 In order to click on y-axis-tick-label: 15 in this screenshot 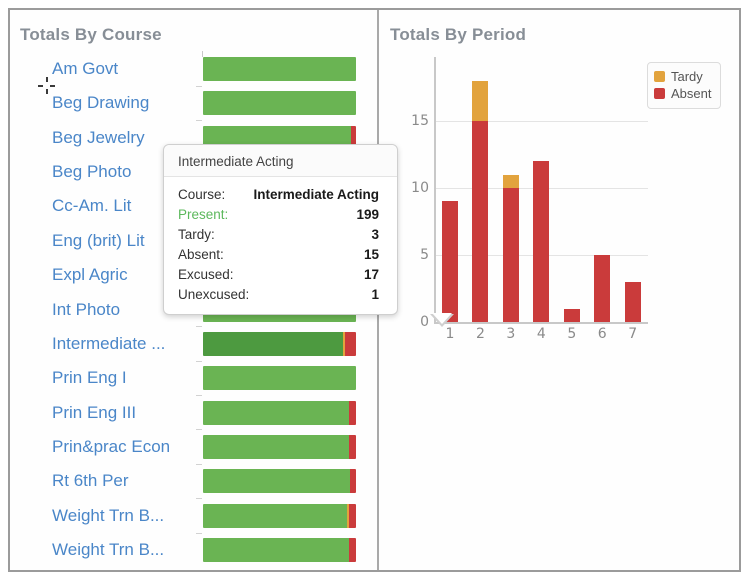, I will do `click(420, 121)`.